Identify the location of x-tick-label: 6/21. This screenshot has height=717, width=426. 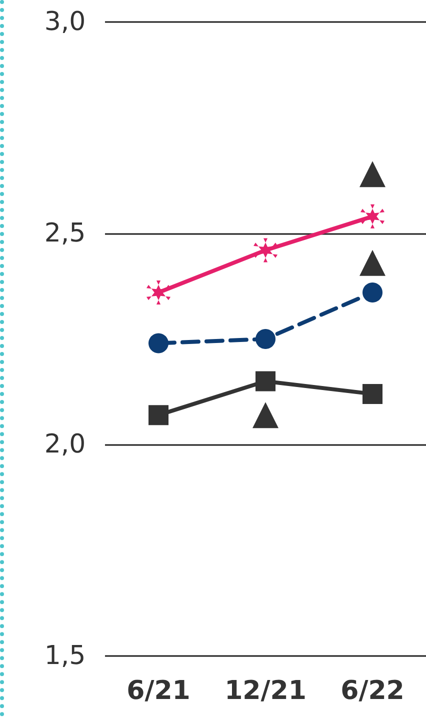
(158, 691).